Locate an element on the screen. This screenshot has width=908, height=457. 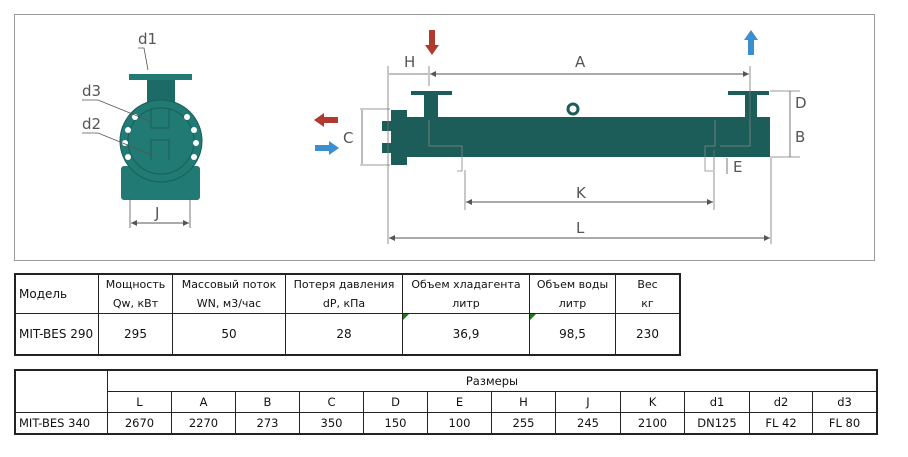
label-K: K is located at coordinates (581, 193).